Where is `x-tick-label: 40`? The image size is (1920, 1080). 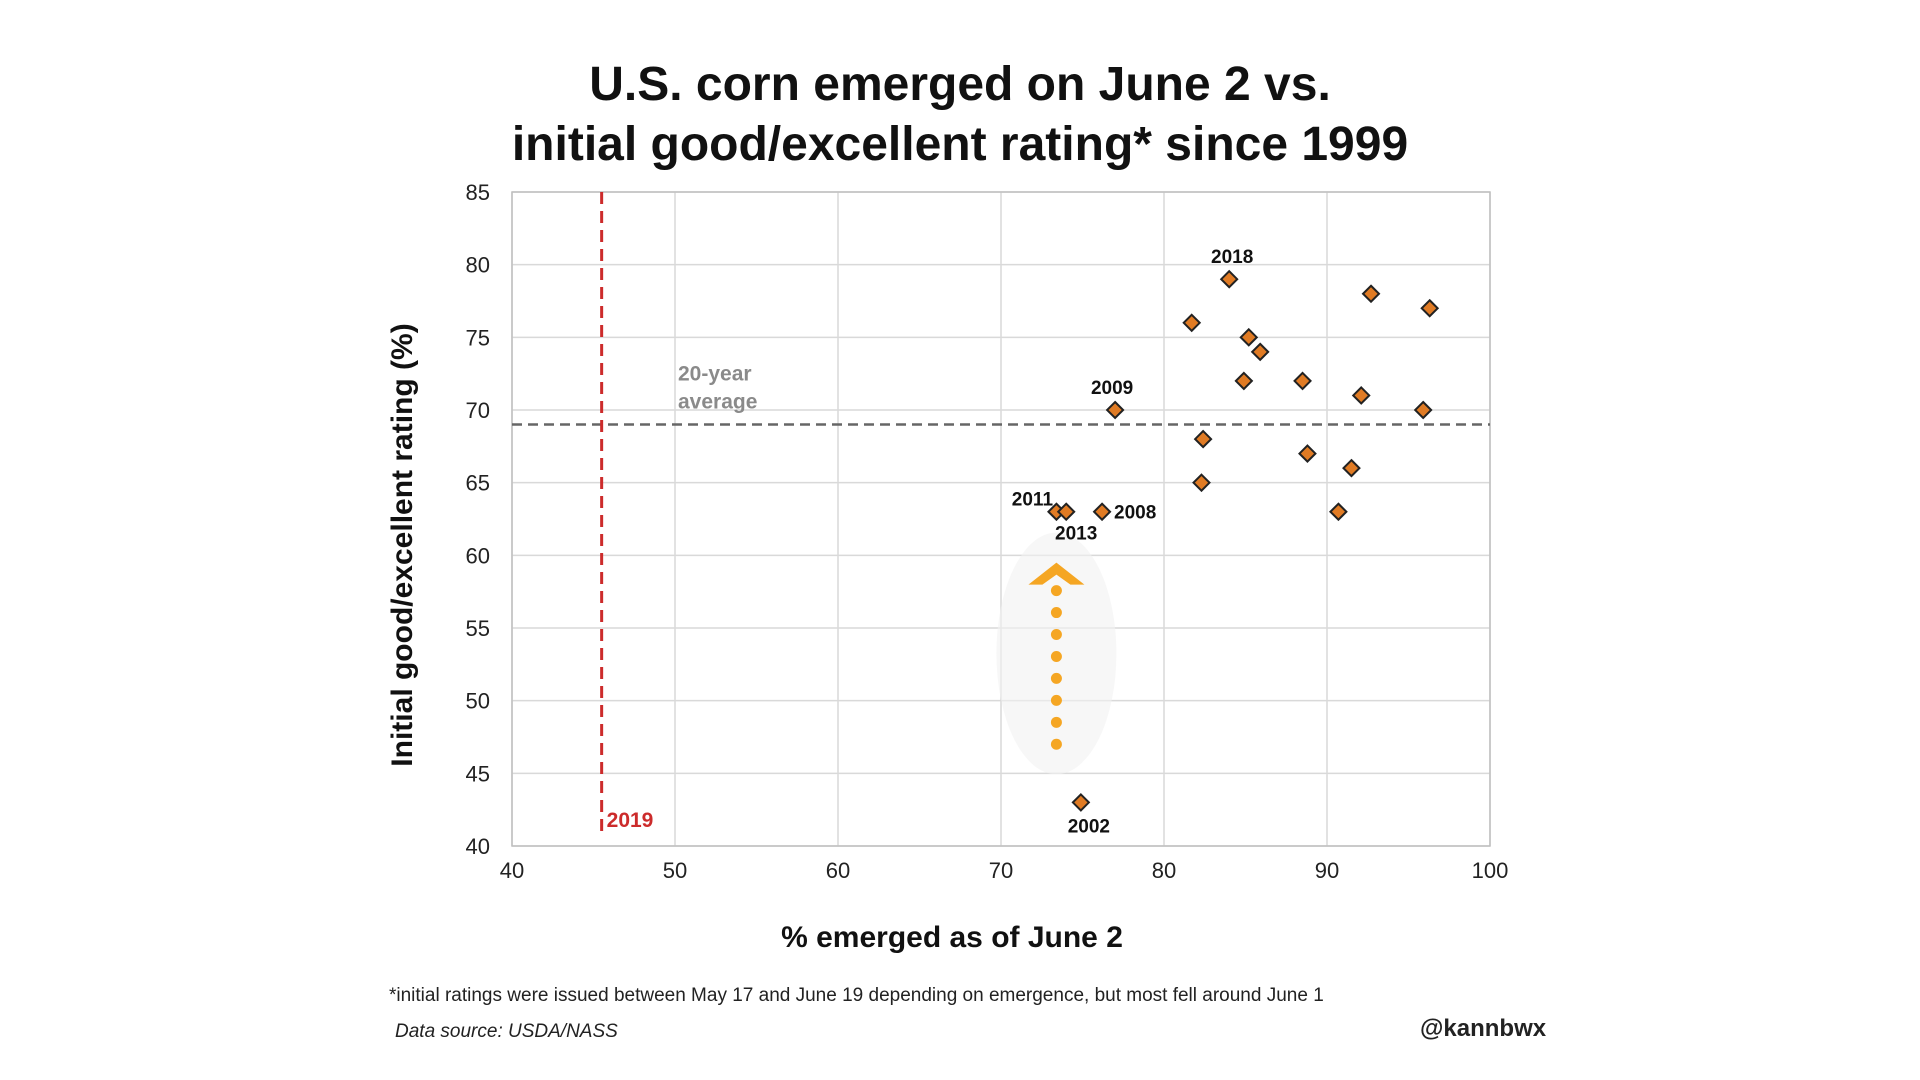 x-tick-label: 40 is located at coordinates (512, 870).